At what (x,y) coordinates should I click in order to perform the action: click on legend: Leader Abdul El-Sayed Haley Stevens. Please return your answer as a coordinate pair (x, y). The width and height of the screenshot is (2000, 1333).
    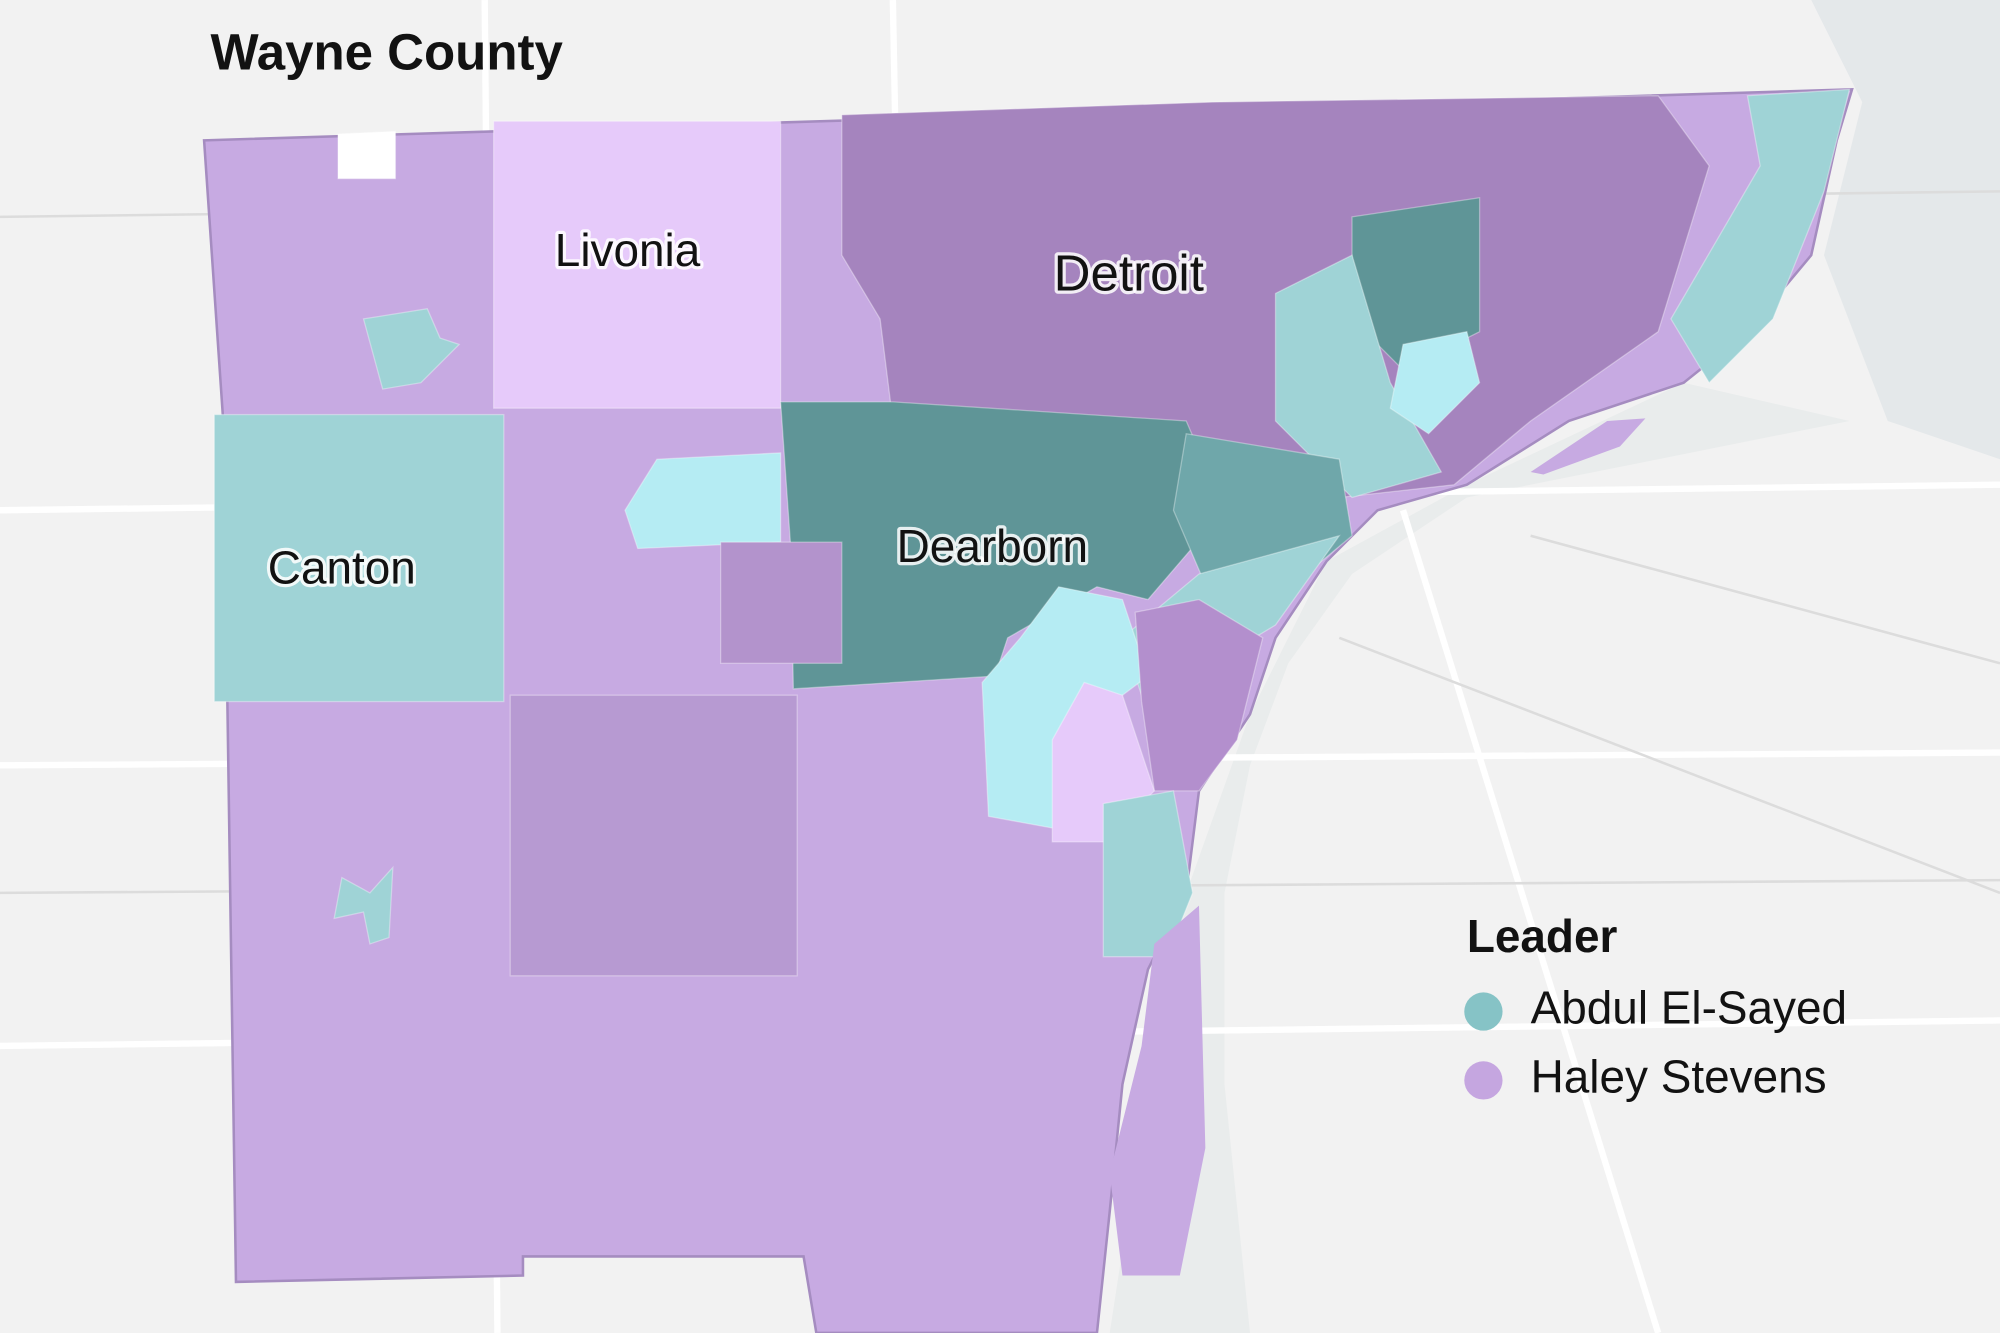
    Looking at the image, I should click on (1655, 1006).